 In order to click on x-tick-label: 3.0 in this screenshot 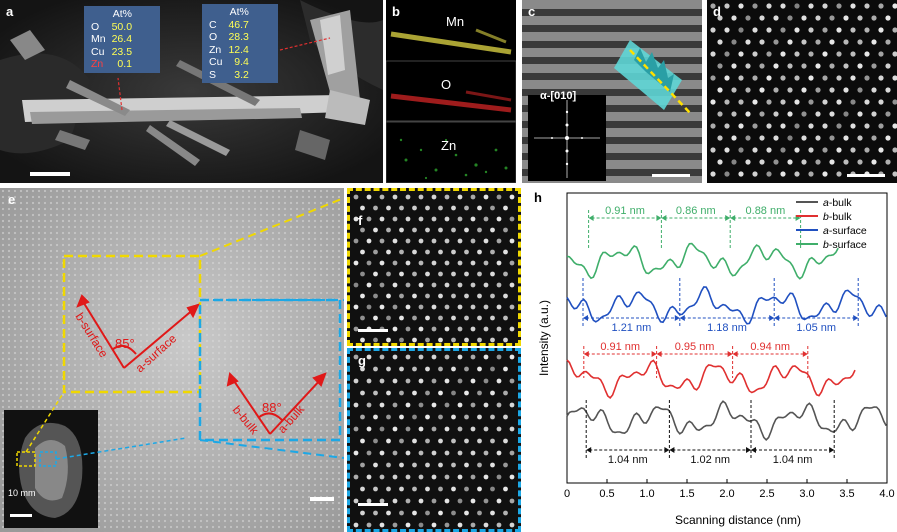, I will do `click(806, 494)`.